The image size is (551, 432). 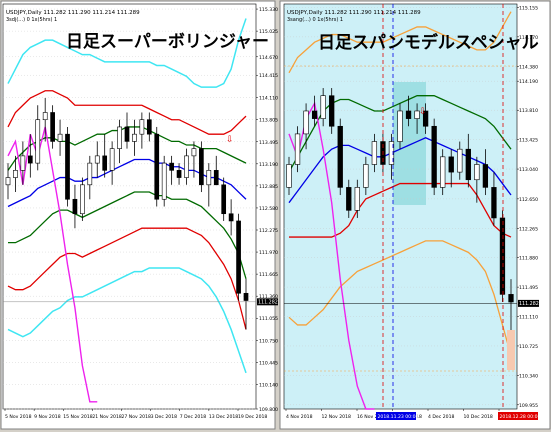 I want to click on y-tick-label: 114.770, so click(x=528, y=38).